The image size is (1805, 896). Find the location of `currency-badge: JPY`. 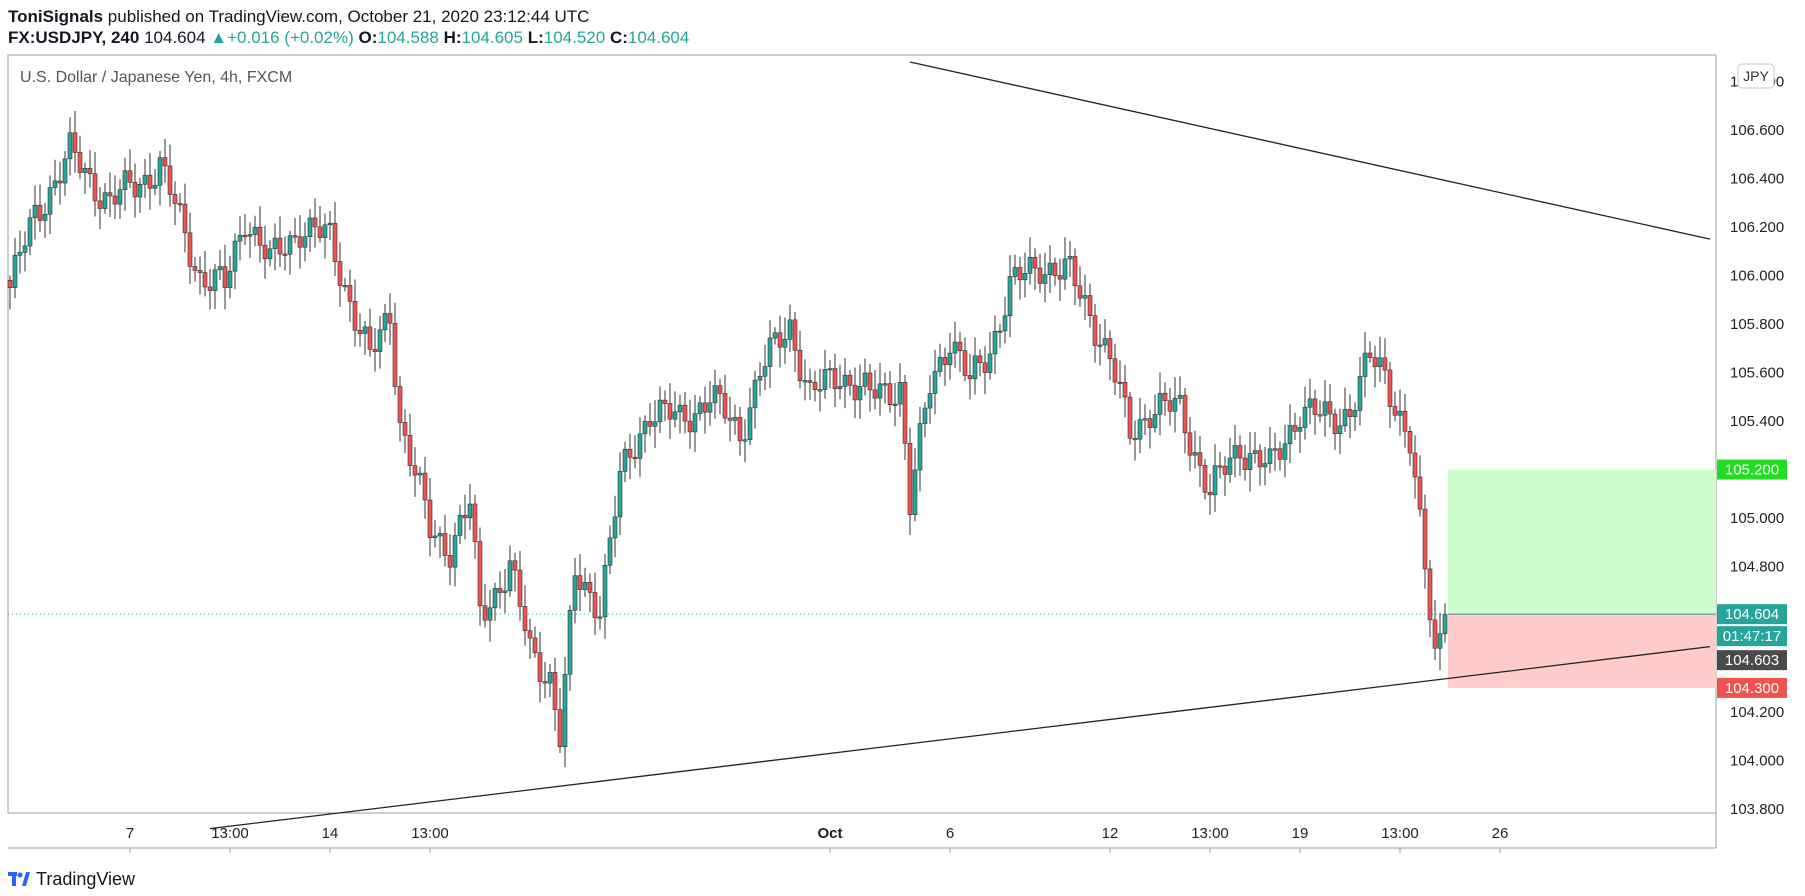

currency-badge: JPY is located at coordinates (1756, 76).